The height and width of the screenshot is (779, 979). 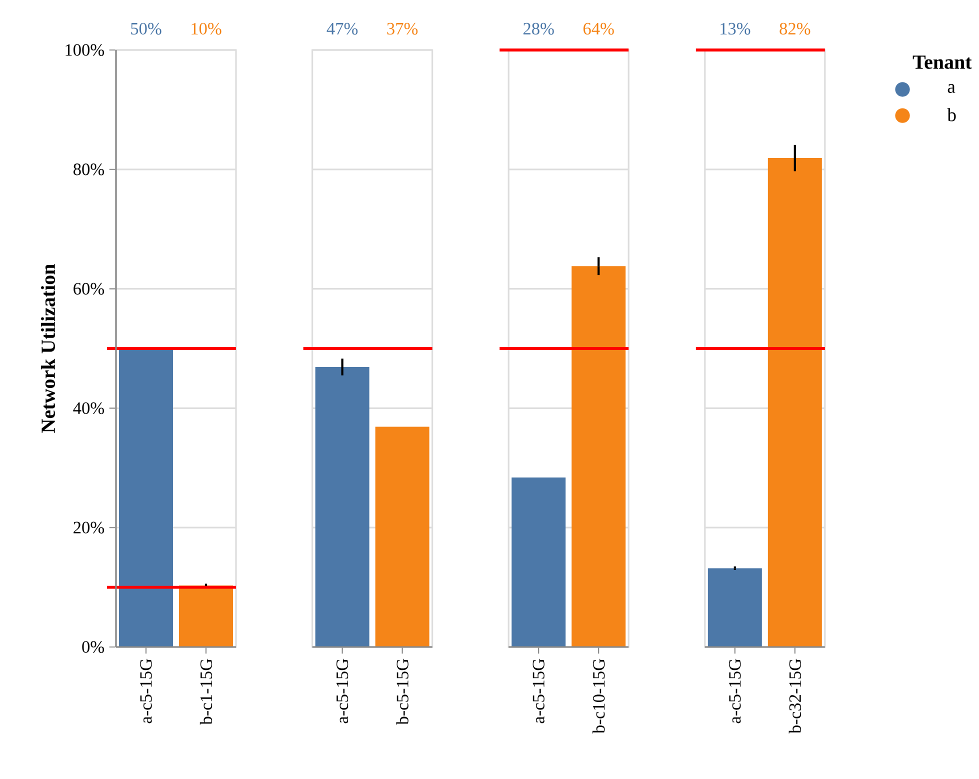 What do you see at coordinates (93, 647) in the screenshot?
I see `y-tick-label: 0%` at bounding box center [93, 647].